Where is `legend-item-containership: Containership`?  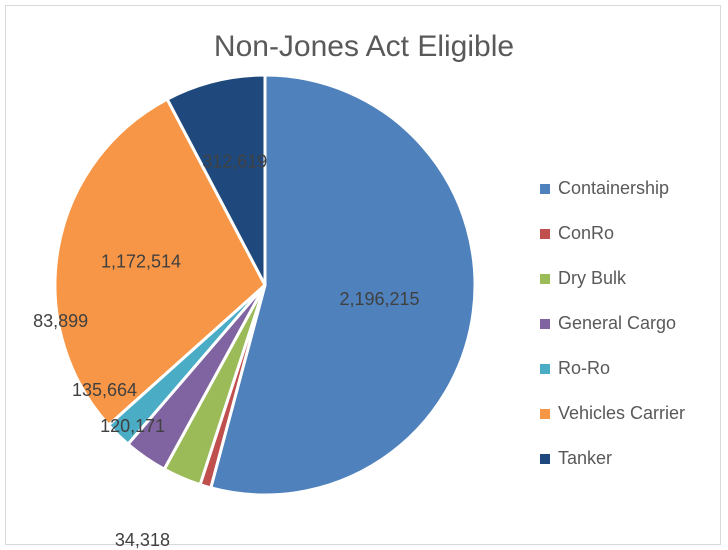 legend-item-containership: Containership is located at coordinates (612, 188).